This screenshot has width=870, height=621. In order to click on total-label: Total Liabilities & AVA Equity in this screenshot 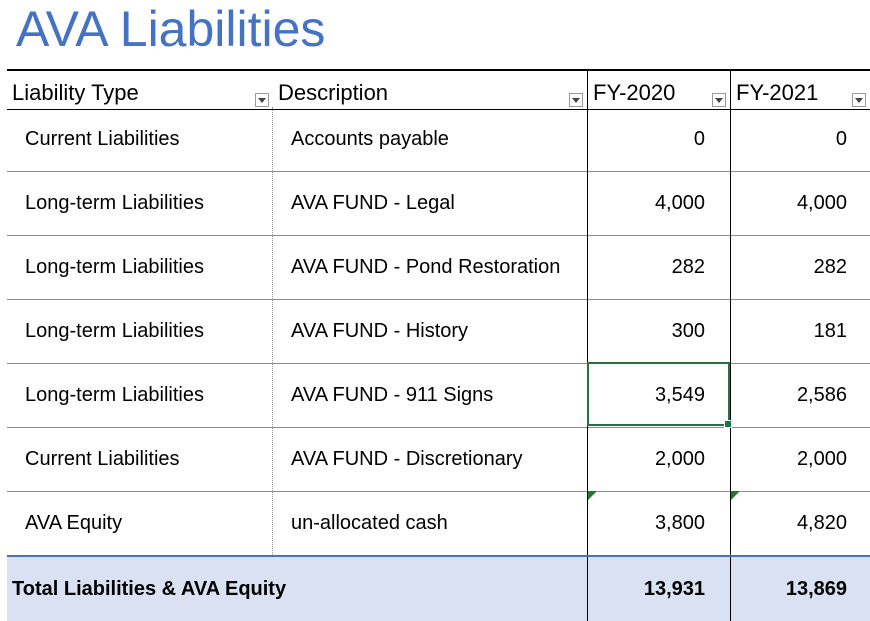, I will do `click(149, 588)`.